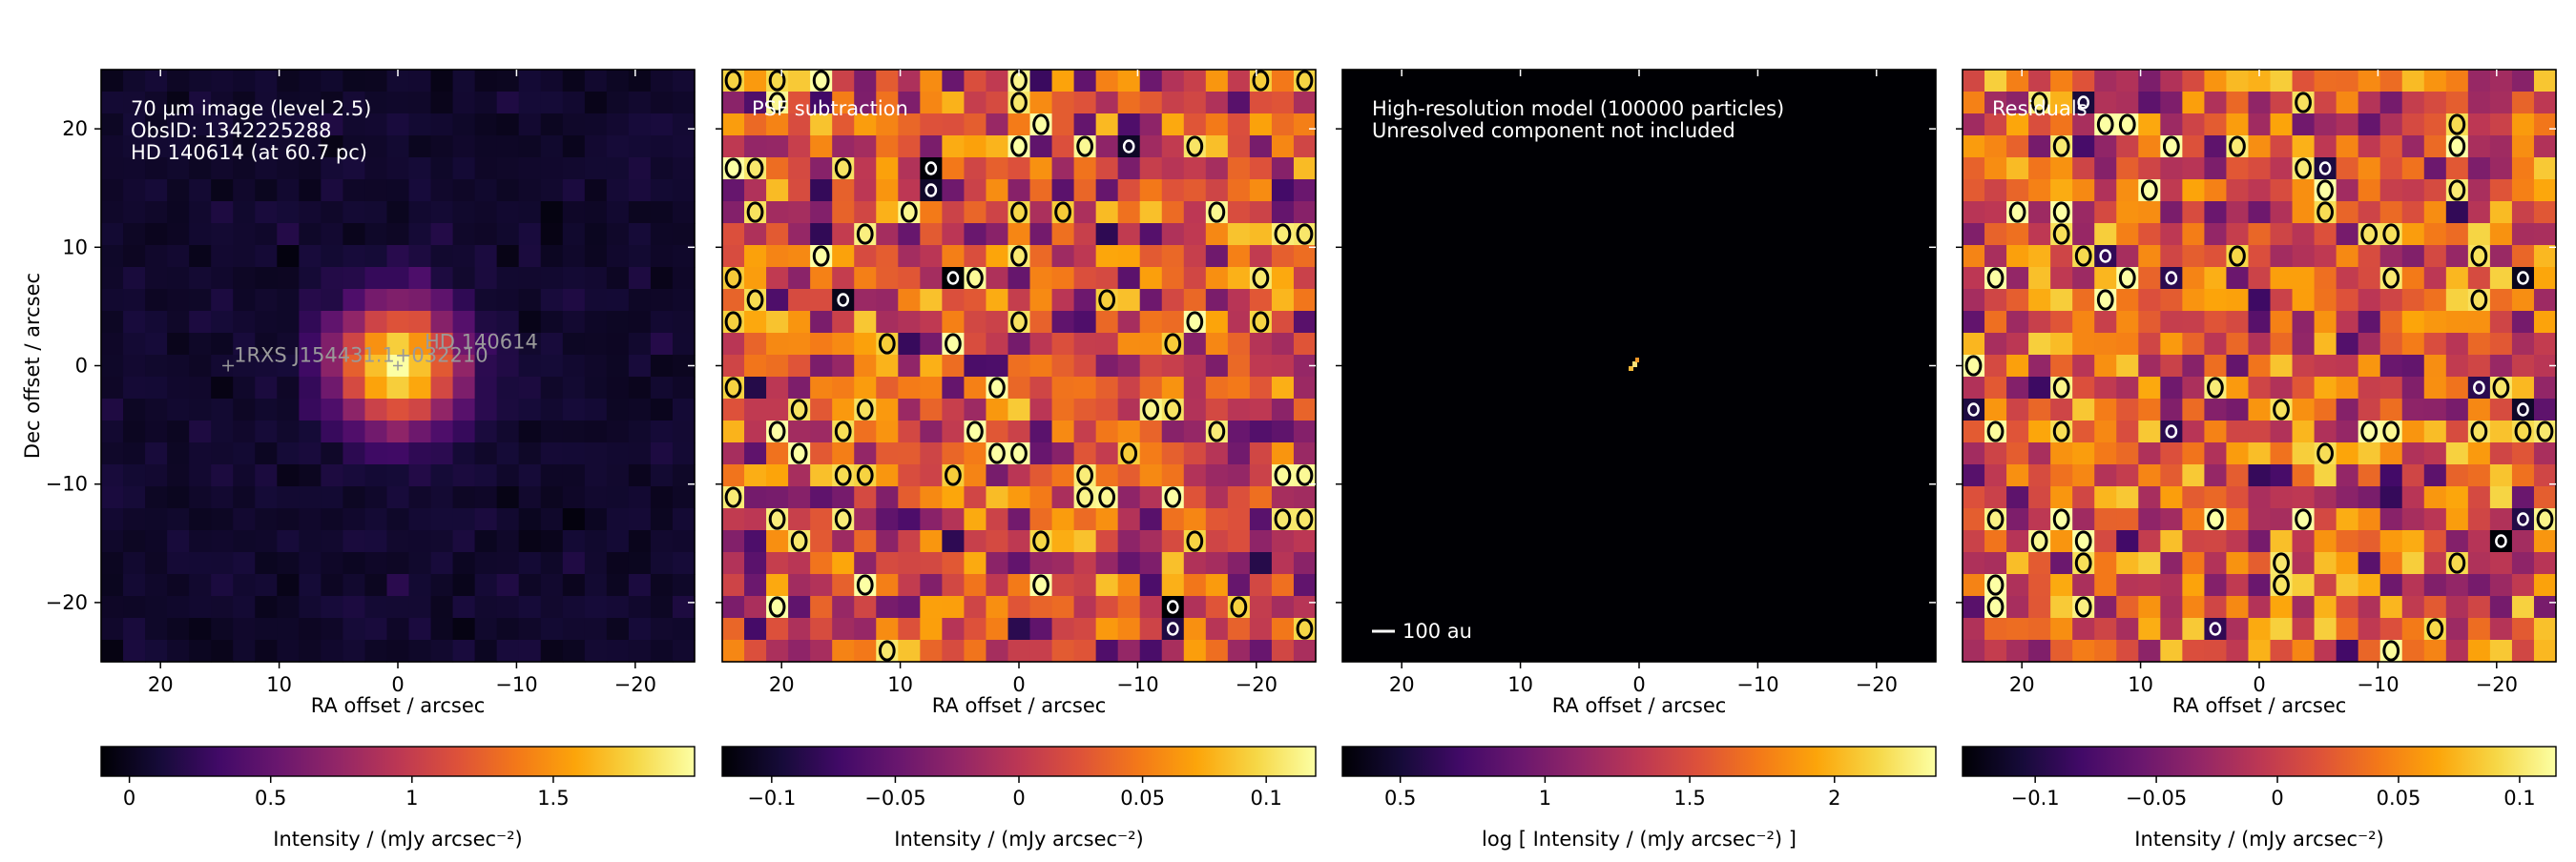 This screenshot has width=2576, height=862. What do you see at coordinates (1437, 631) in the screenshot?
I see `scale-bar-label: 100 au` at bounding box center [1437, 631].